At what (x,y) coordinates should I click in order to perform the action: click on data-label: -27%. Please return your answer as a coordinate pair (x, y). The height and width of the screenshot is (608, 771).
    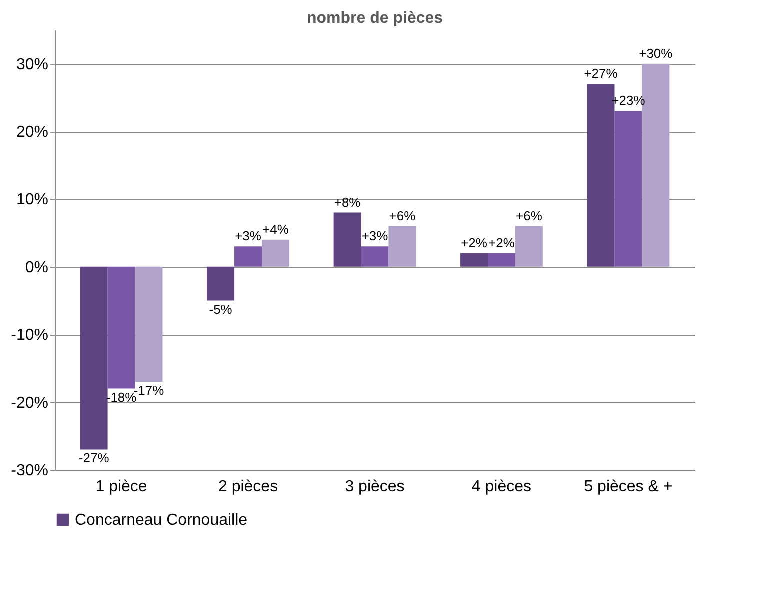
    Looking at the image, I should click on (94, 458).